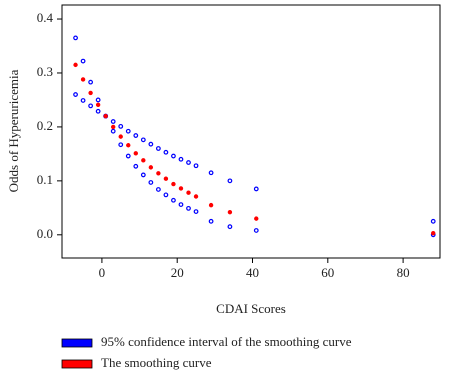 The height and width of the screenshot is (374, 452). Describe the element at coordinates (45, 17) in the screenshot. I see `y-tick-label: 0.4` at that location.